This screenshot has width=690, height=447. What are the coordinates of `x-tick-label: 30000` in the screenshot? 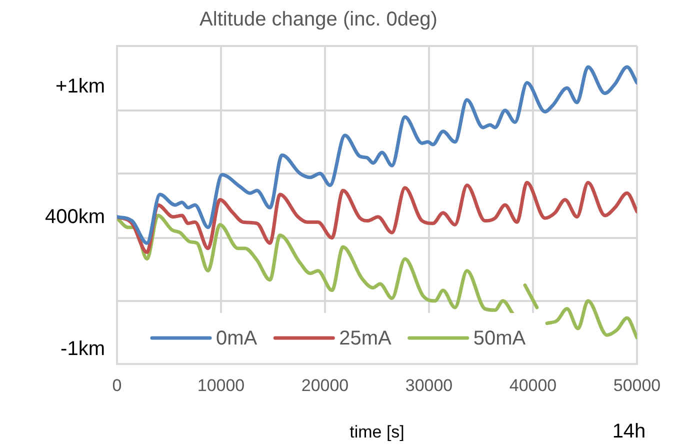 It's located at (429, 385).